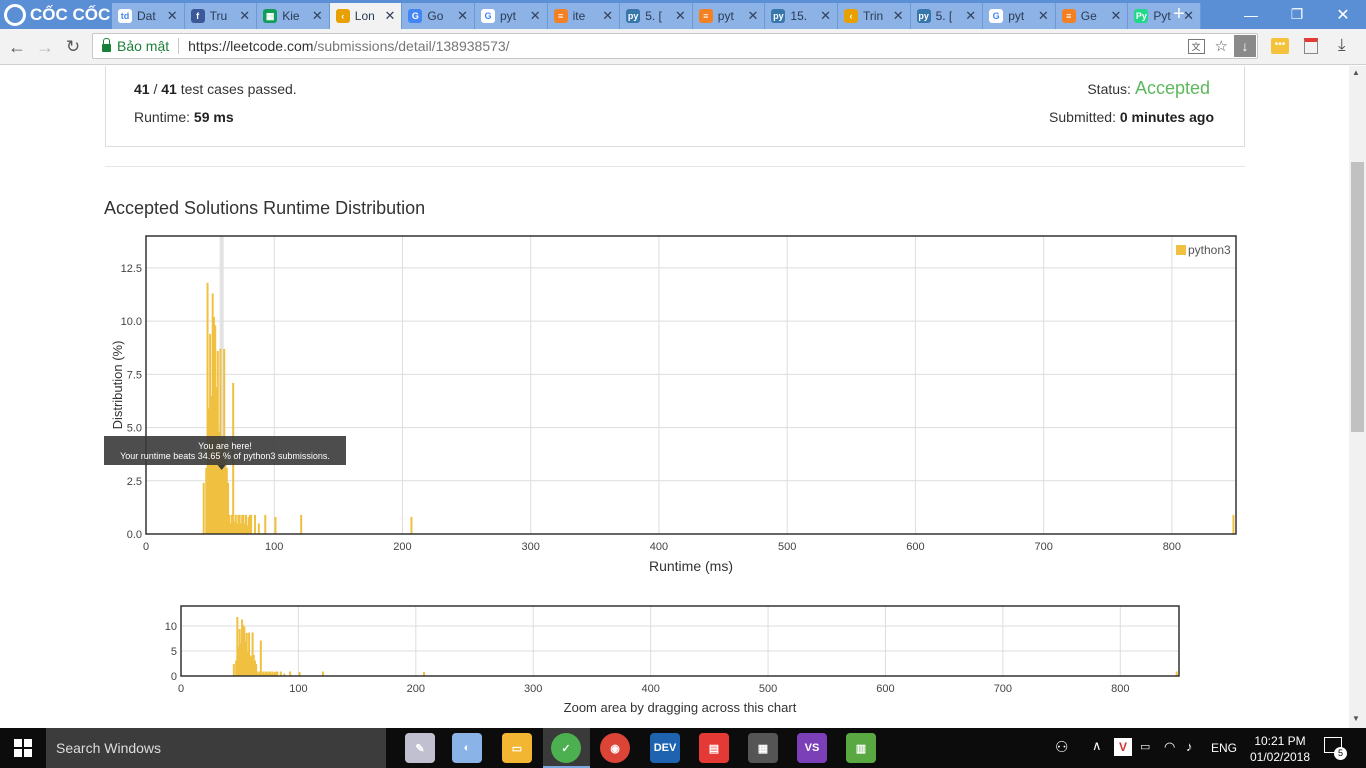 Image resolution: width=1366 pixels, height=768 pixels. I want to click on pycharm-icon: Py, so click(1141, 16).